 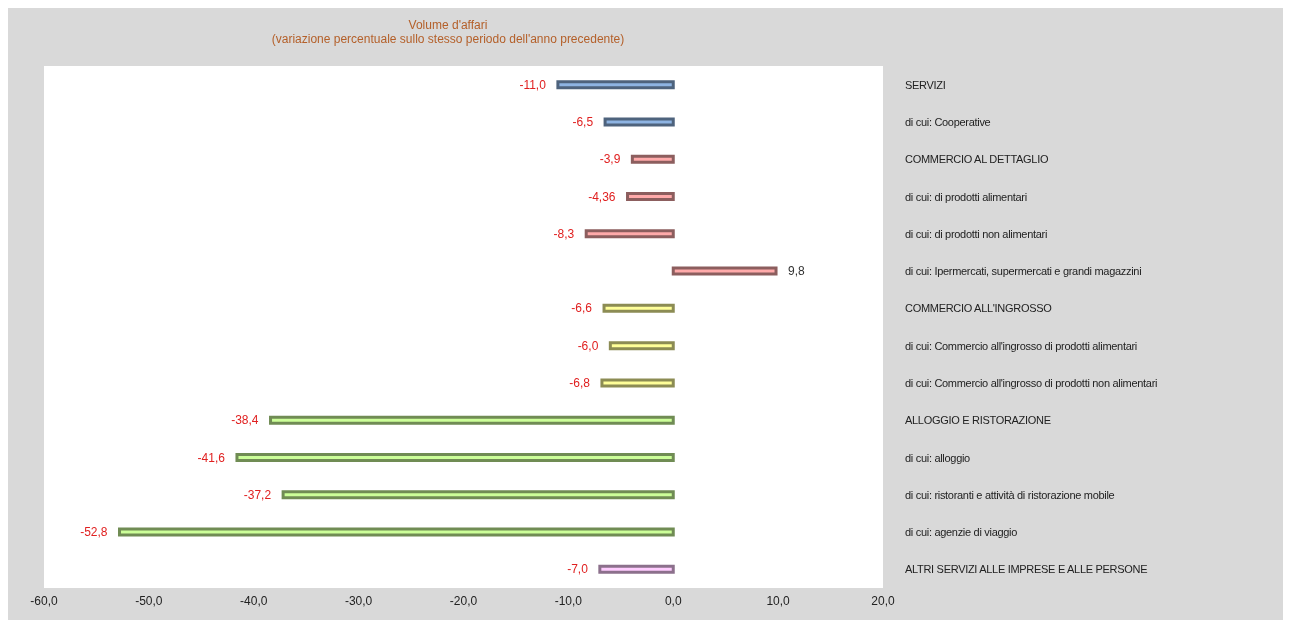 What do you see at coordinates (564, 233) in the screenshot?
I see `data-label: -8,3` at bounding box center [564, 233].